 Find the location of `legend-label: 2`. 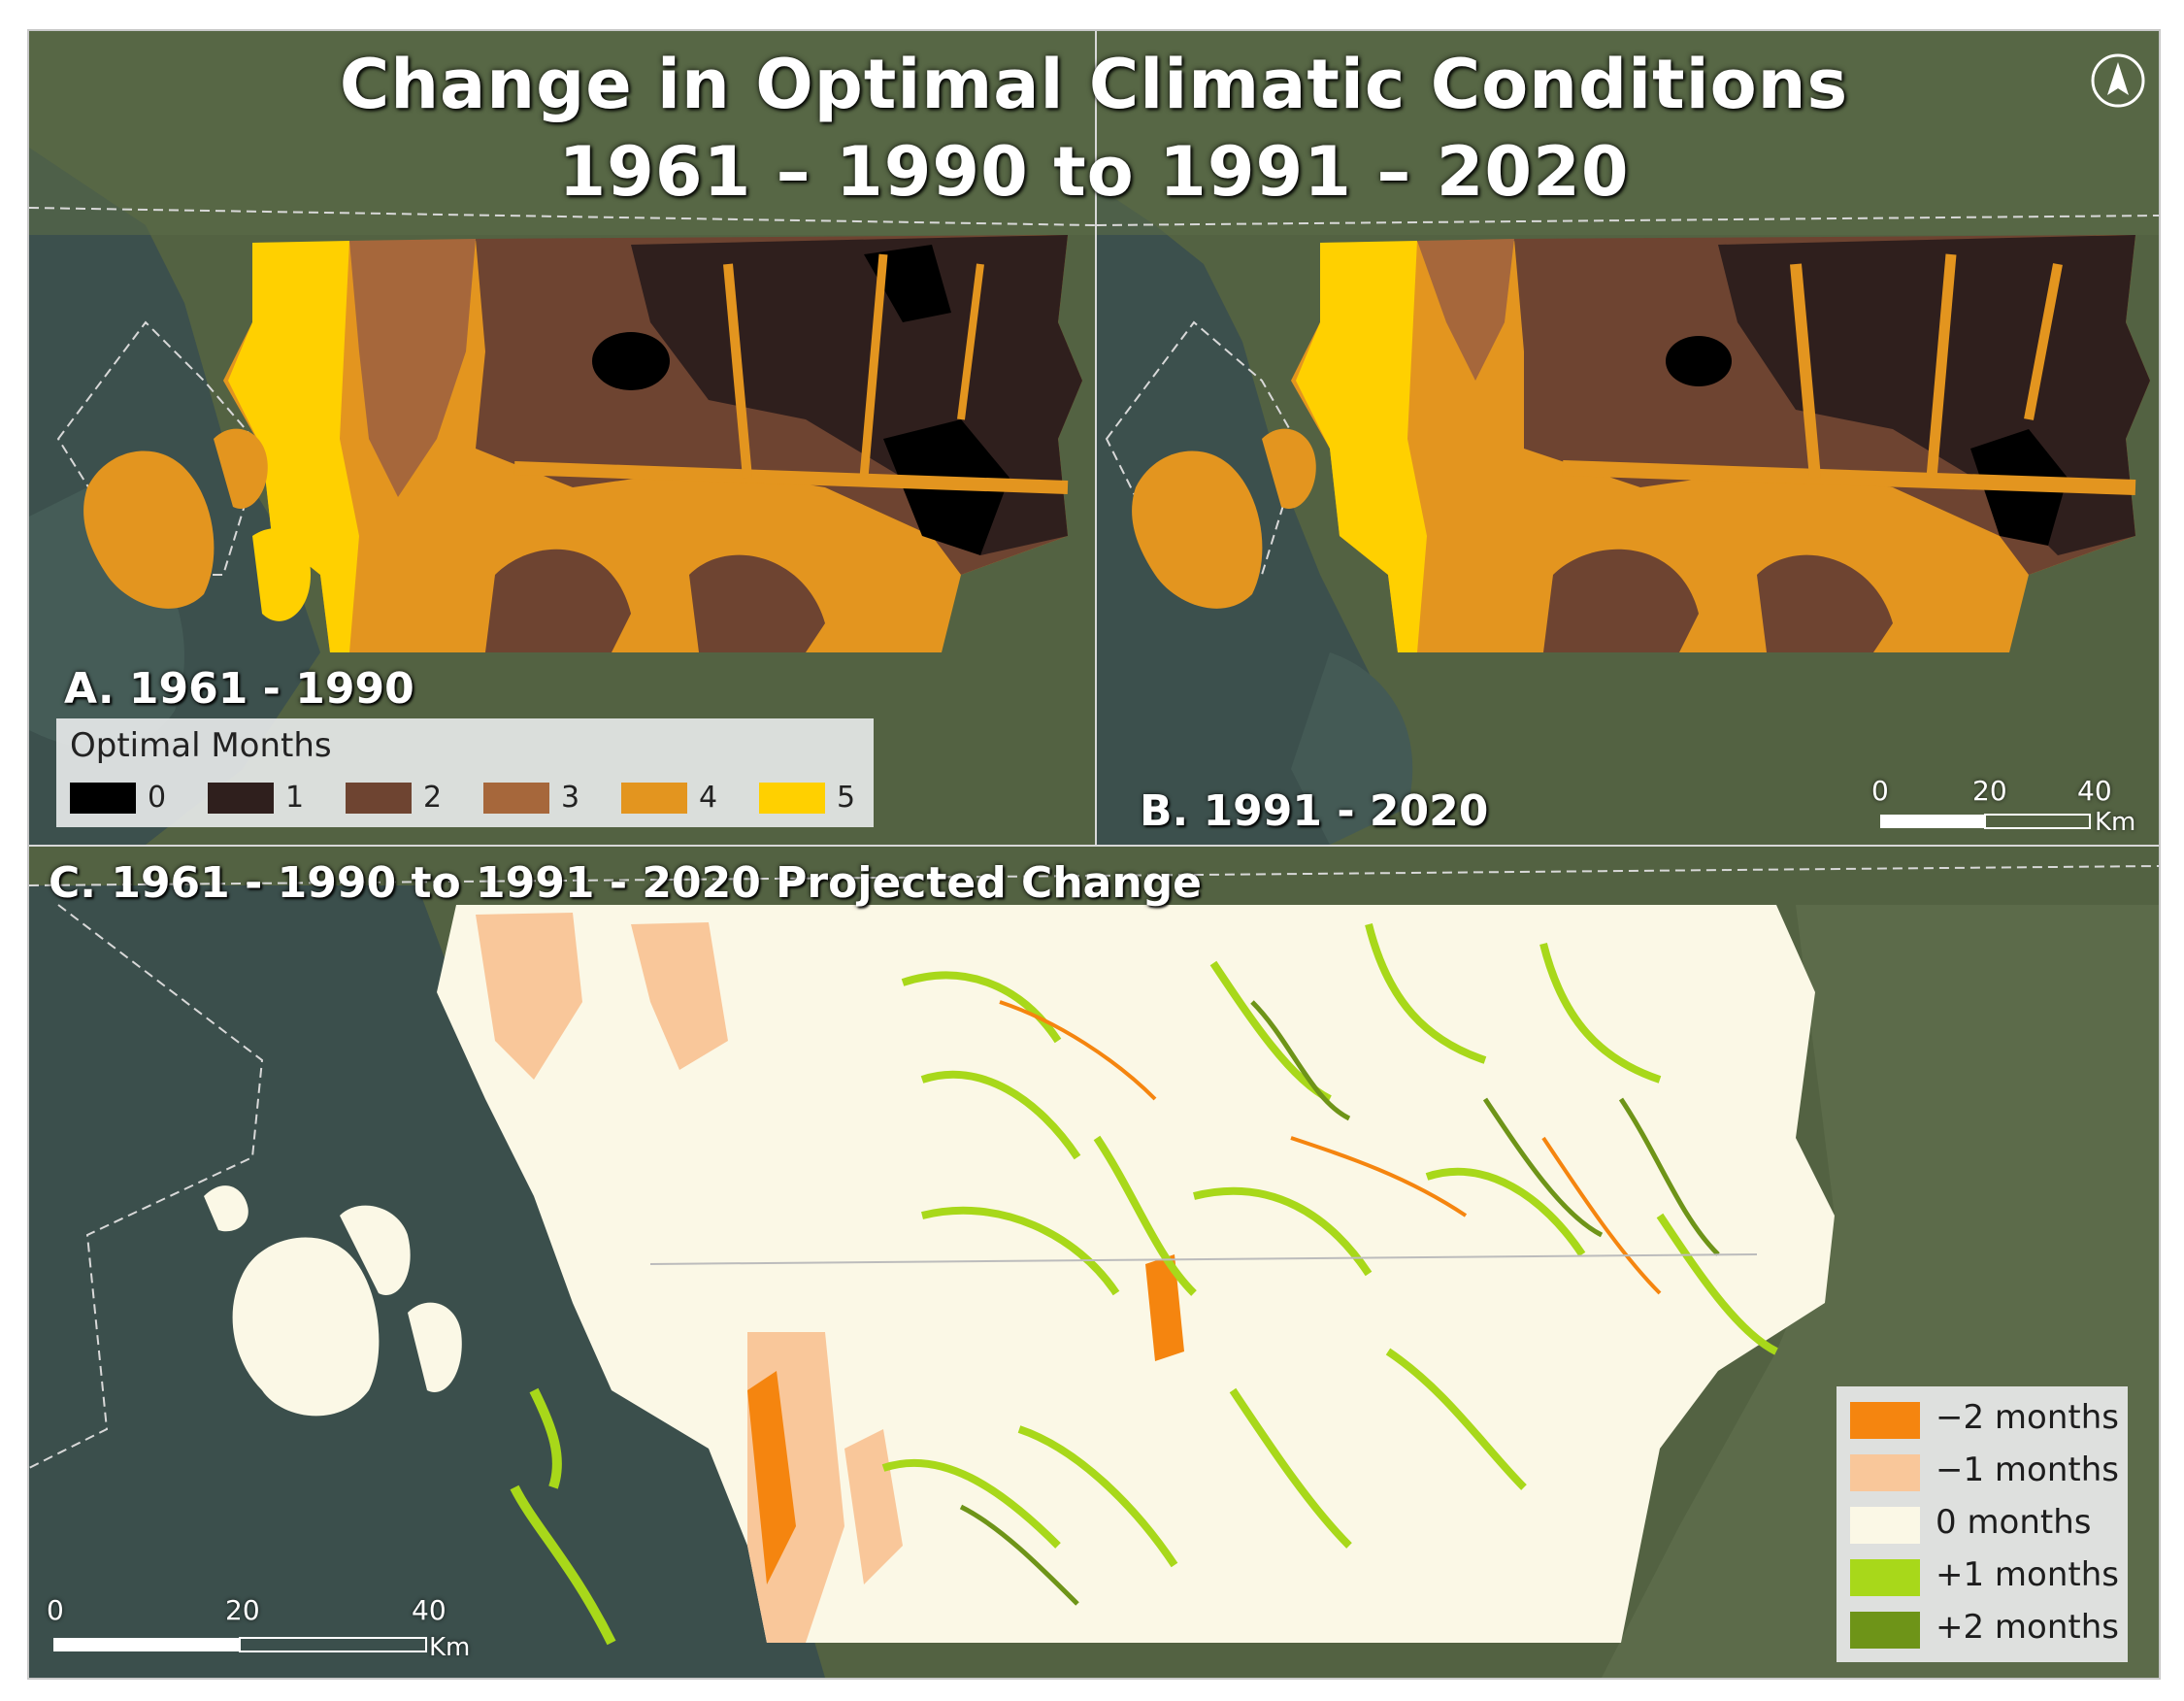

legend-label: 2 is located at coordinates (433, 798).